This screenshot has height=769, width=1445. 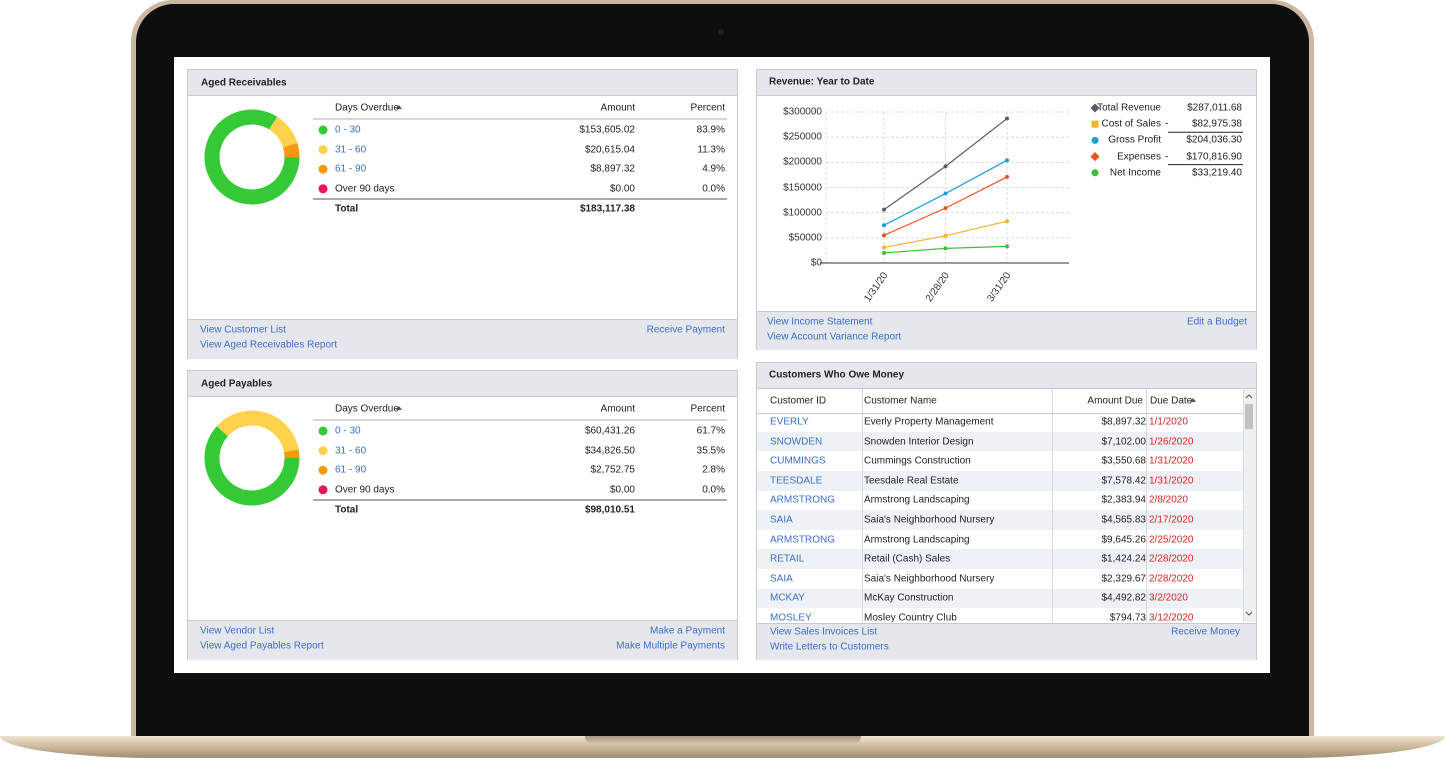 I want to click on footer-link: Receive Money, so click(x=1205, y=632).